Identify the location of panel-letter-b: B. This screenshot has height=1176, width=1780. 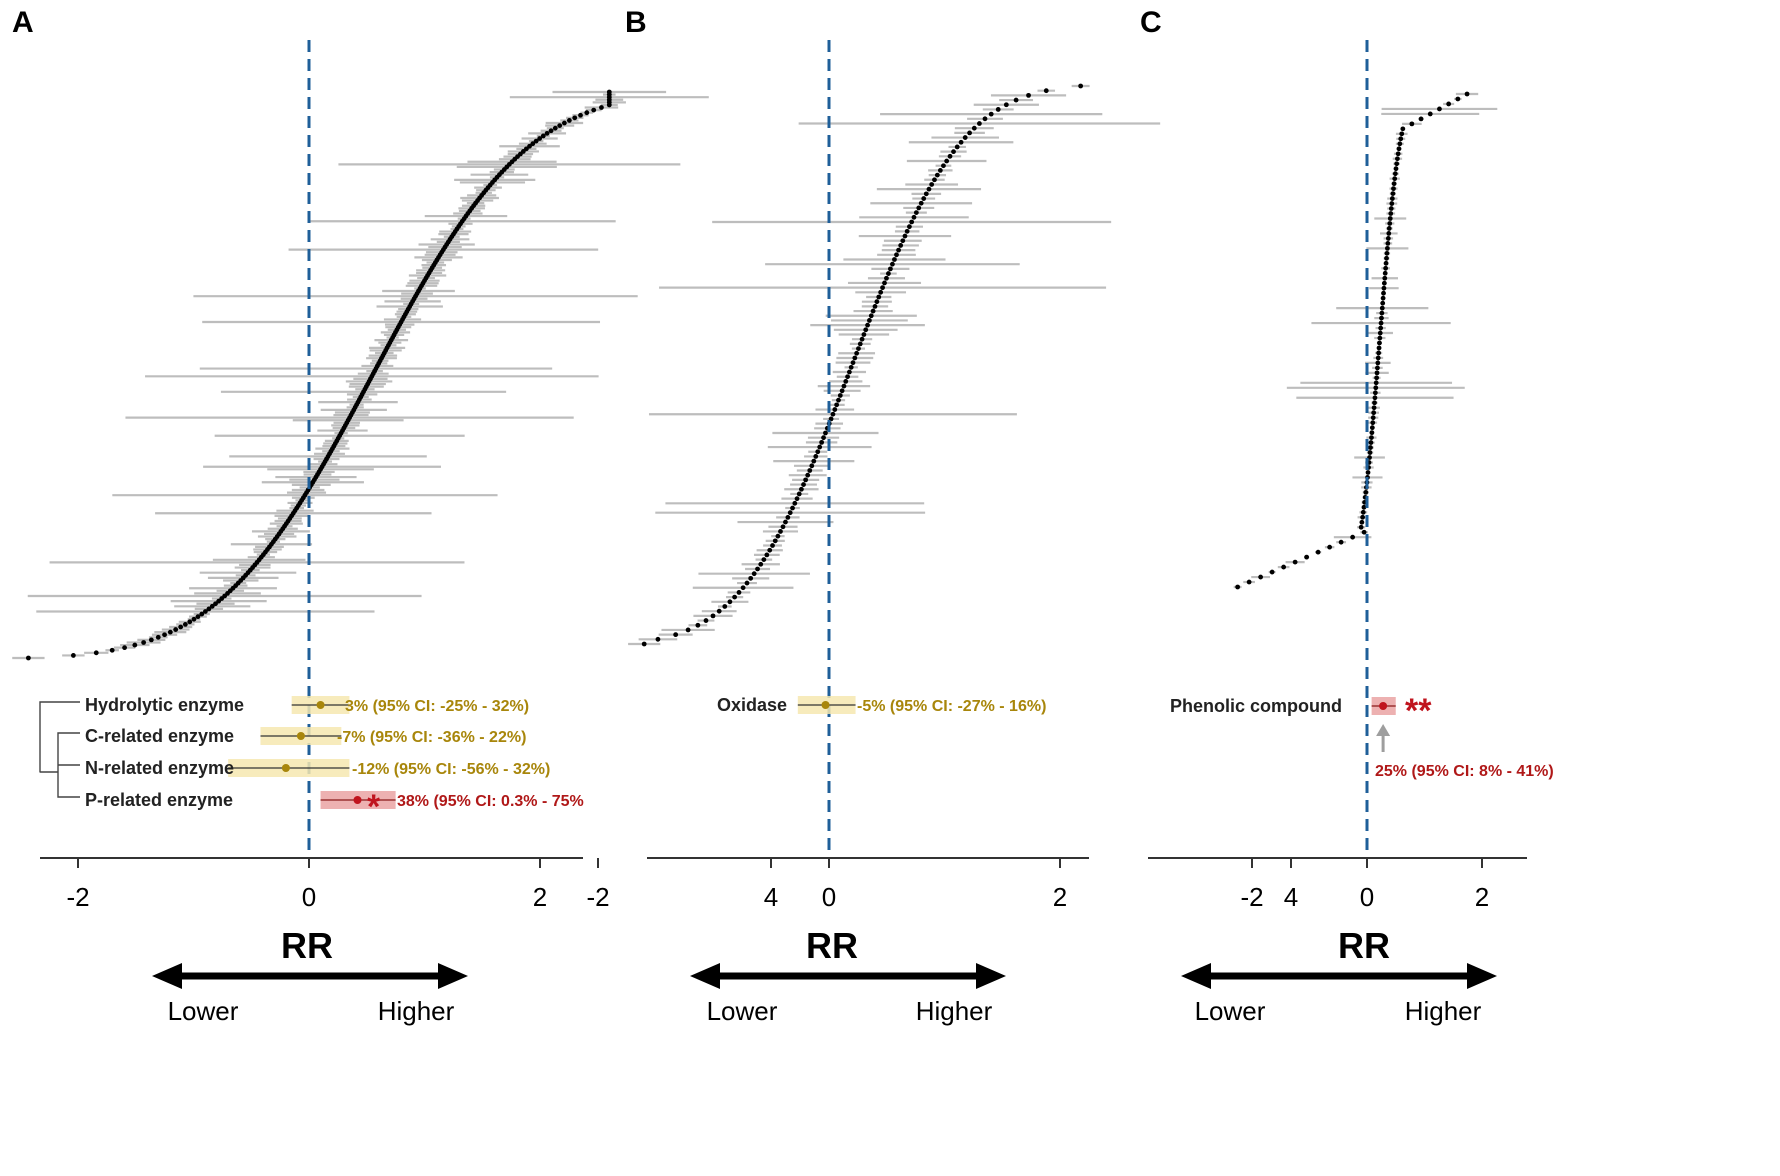
(636, 22).